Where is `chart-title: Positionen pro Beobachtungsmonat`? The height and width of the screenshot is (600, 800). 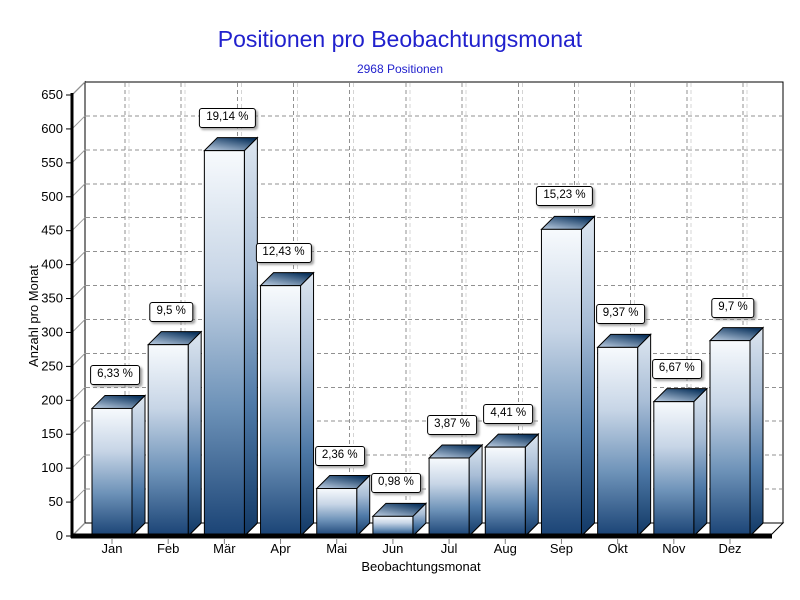 chart-title: Positionen pro Beobachtungsmonat is located at coordinates (400, 39).